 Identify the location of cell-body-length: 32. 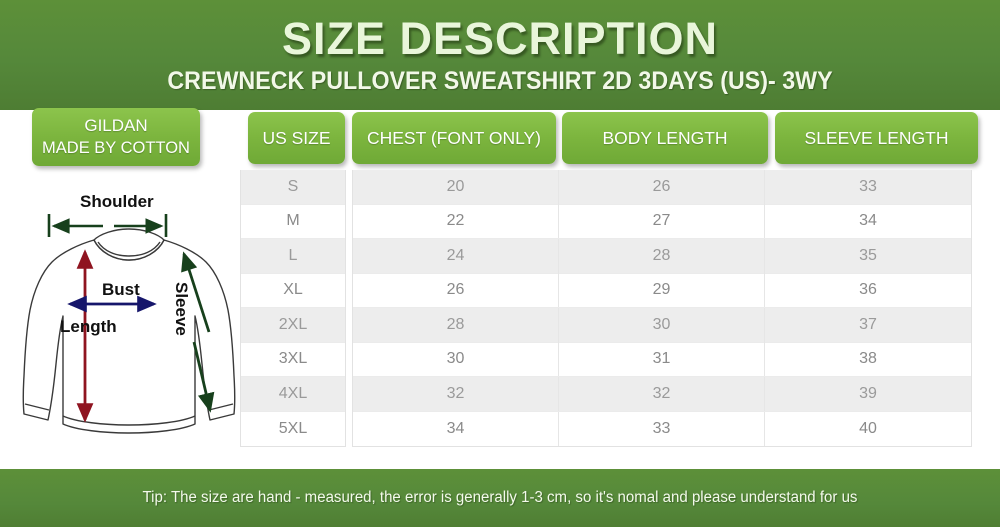
(662, 393).